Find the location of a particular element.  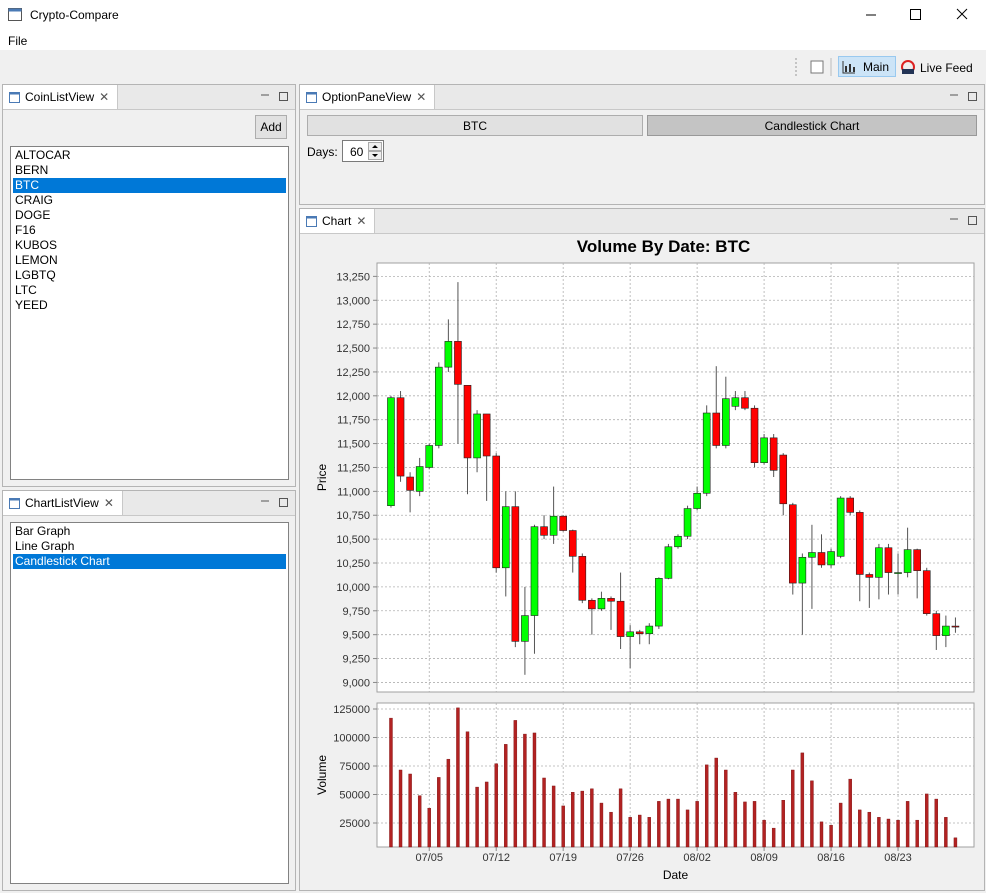

chart-type-button: Candlestick Chart is located at coordinates (812, 125).